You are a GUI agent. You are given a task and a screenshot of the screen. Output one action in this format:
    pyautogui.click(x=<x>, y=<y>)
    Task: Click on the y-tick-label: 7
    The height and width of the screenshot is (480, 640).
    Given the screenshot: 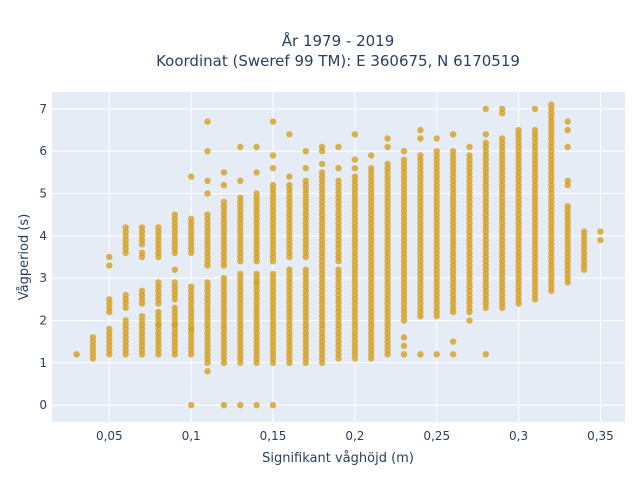 What is the action you would take?
    pyautogui.click(x=43, y=109)
    